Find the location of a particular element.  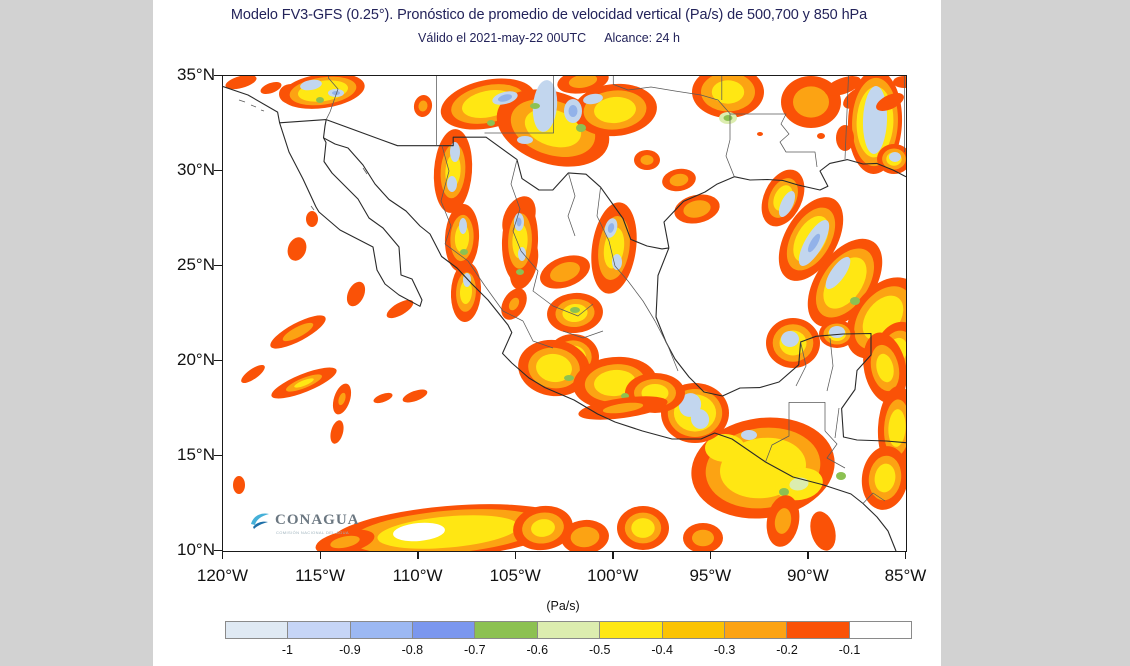

lat-axis-label: 10°N is located at coordinates (196, 549).